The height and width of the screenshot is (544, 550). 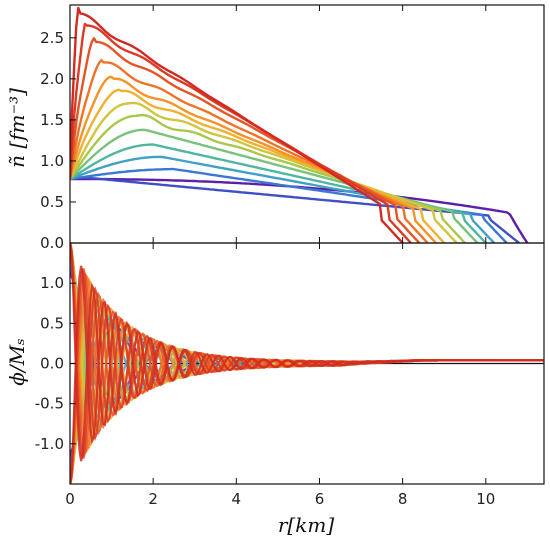 What do you see at coordinates (17, 362) in the screenshot?
I see `bottom-y-axis-label: ϕ/Mₛ` at bounding box center [17, 362].